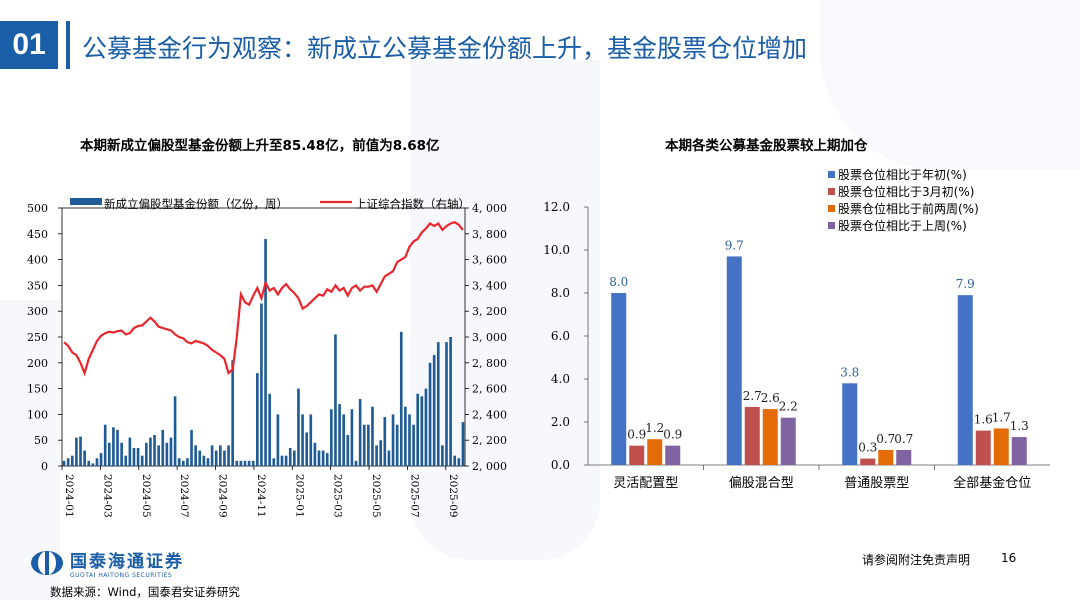 This screenshot has width=1080, height=605. Describe the element at coordinates (107, 496) in the screenshot. I see `x-tick-label: 2024-03` at that location.